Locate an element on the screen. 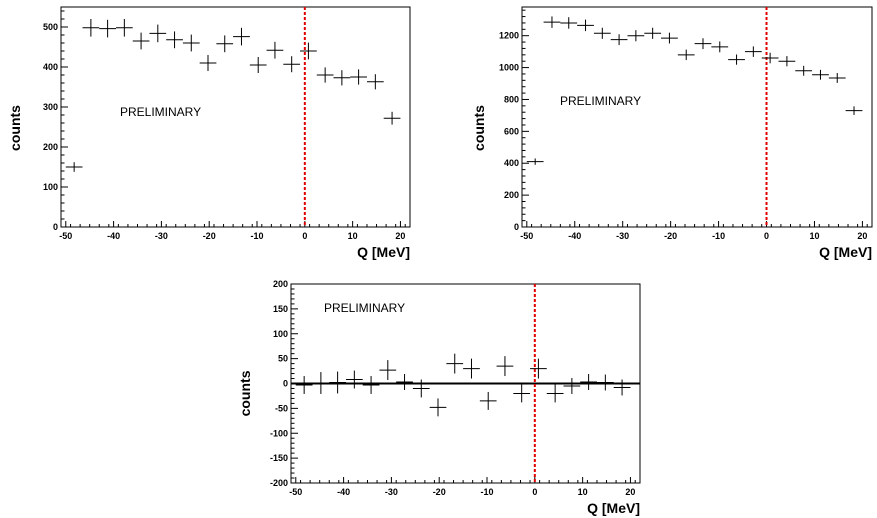 Image resolution: width=877 pixels, height=518 pixels. y-tick-label: 600 is located at coordinates (511, 131).